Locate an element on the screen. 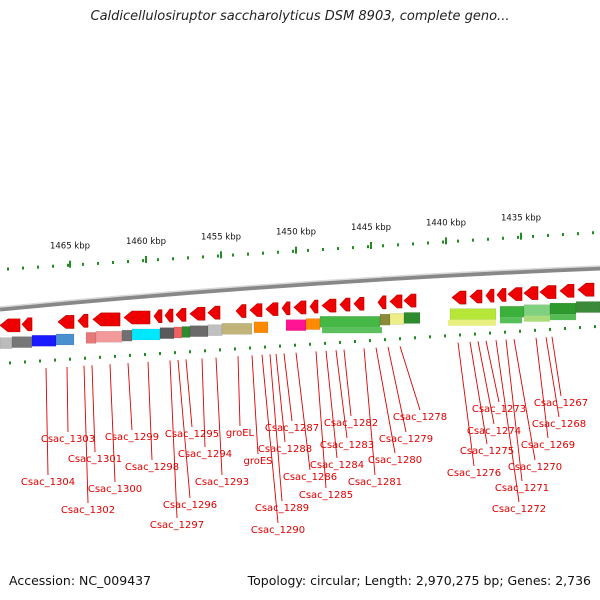 Image resolution: width=600 pixels, height=600 pixels. gene-label: Csac_1286 is located at coordinates (310, 477).